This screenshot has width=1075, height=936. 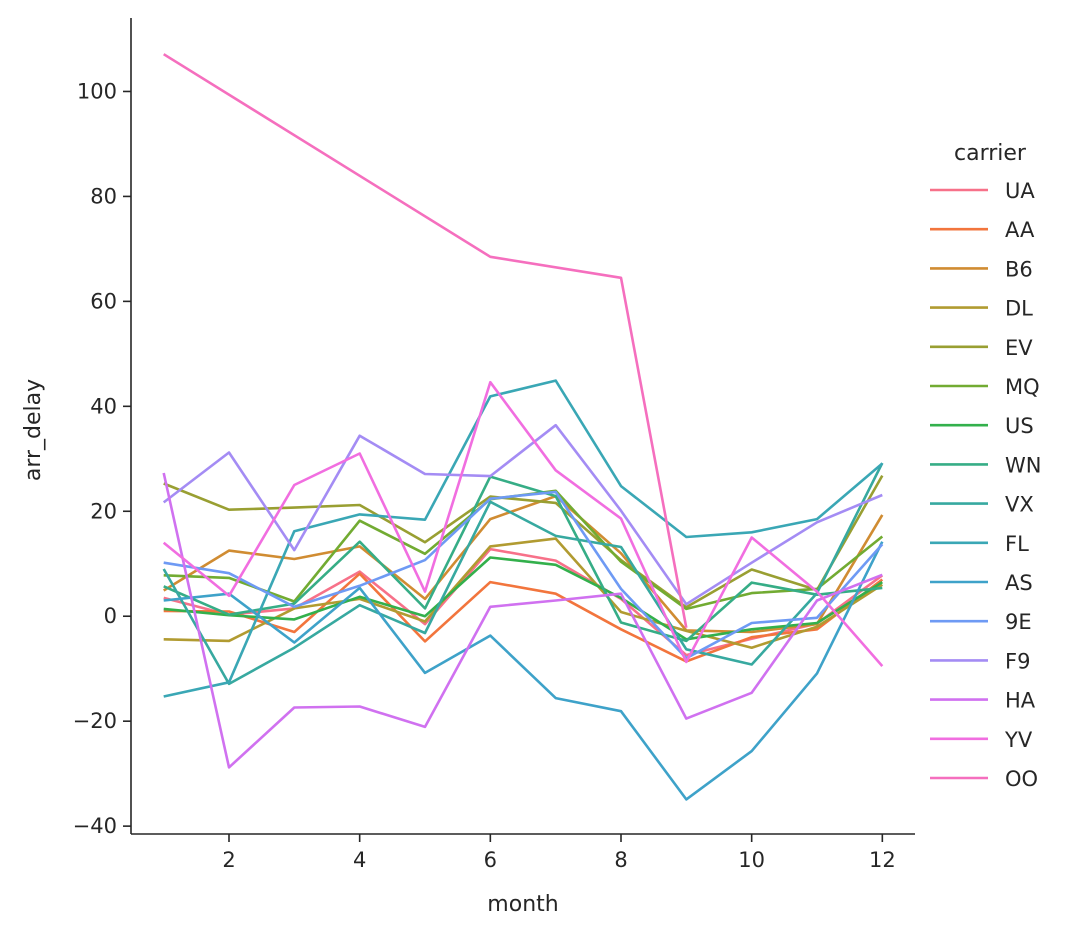 I want to click on x-tick-label: 6, so click(x=490, y=860).